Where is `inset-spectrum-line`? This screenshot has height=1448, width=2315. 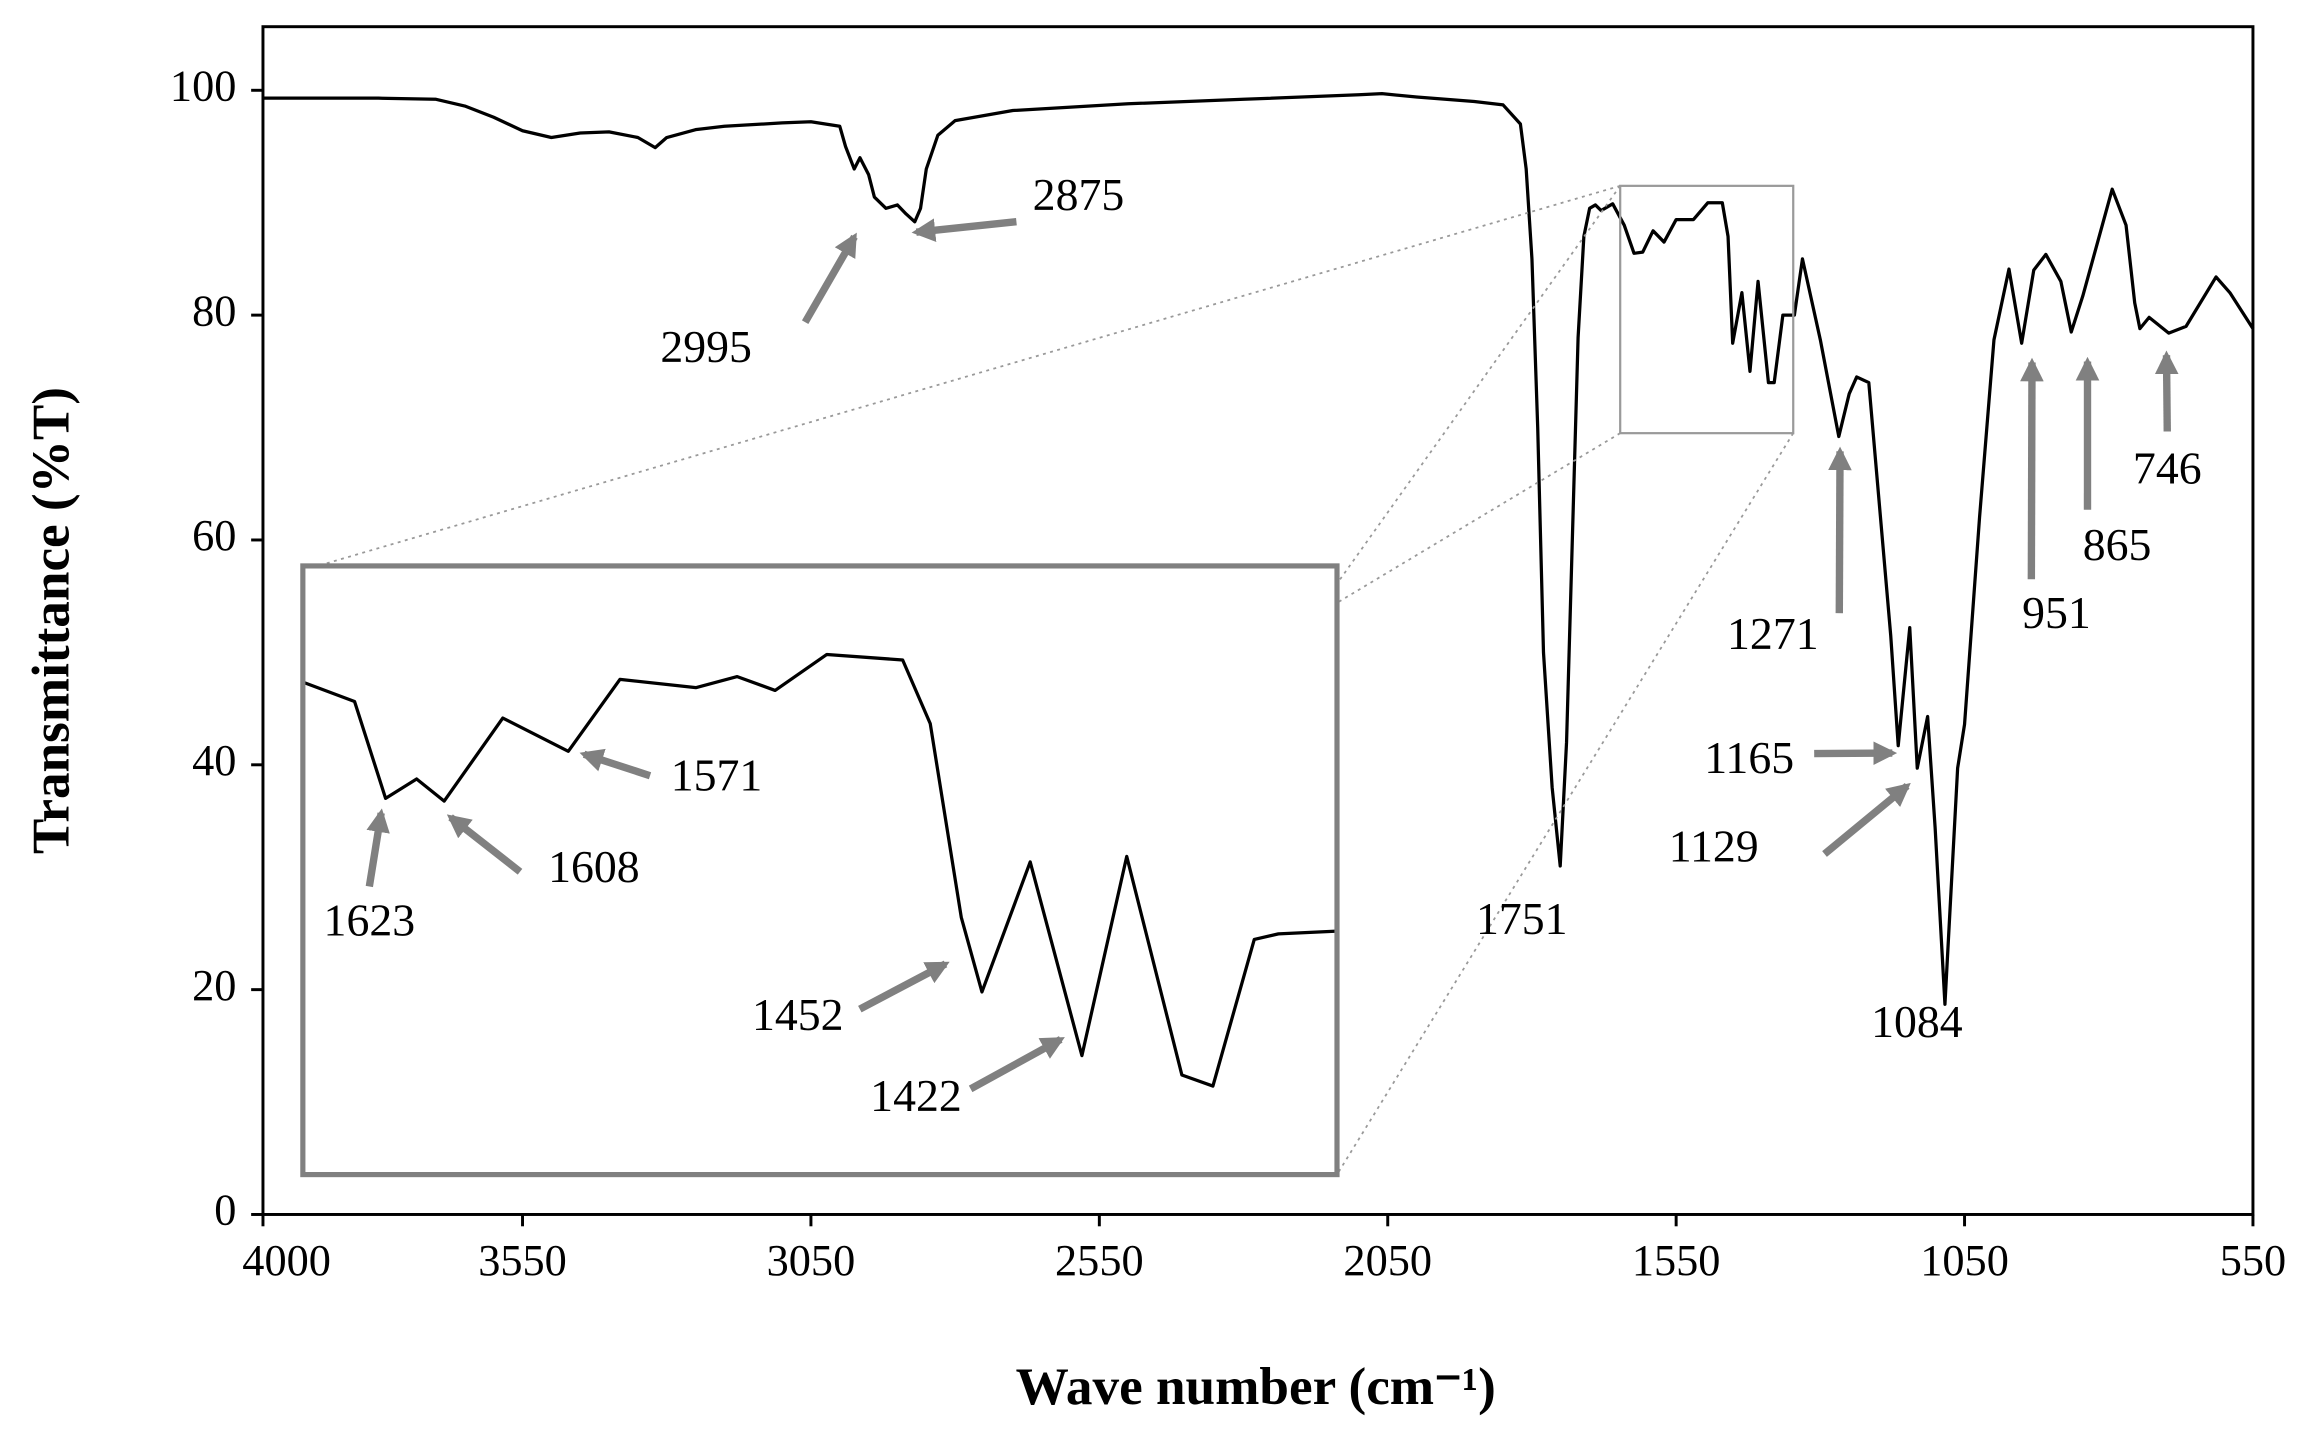 inset-spectrum-line is located at coordinates (820, 870).